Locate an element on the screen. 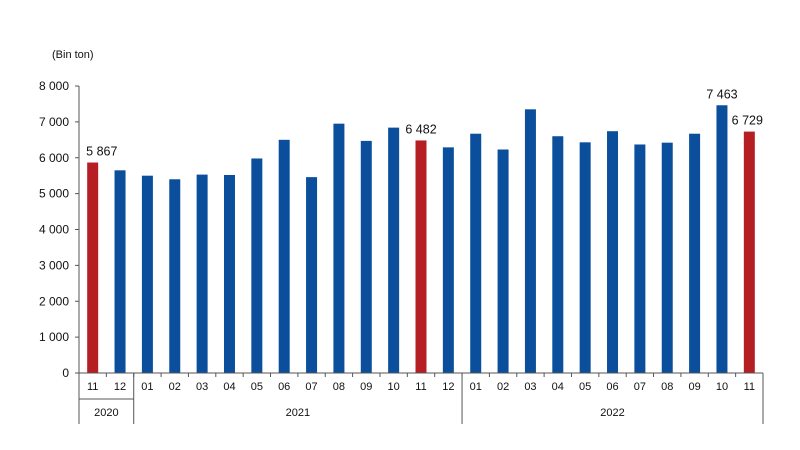  data-label: 5 867 is located at coordinates (101, 152).